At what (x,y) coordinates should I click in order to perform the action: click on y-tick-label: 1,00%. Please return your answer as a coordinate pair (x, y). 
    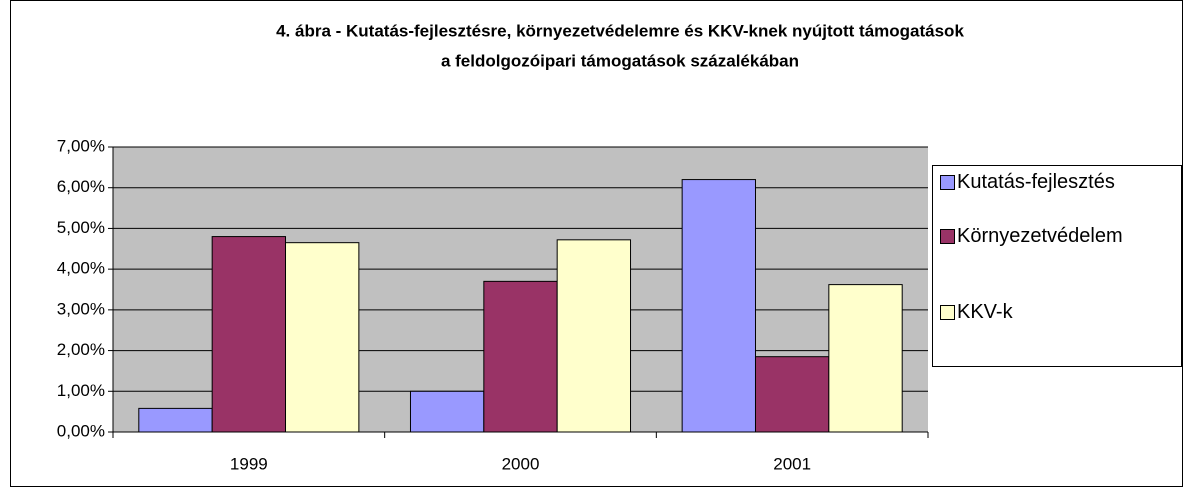
    Looking at the image, I should click on (81, 390).